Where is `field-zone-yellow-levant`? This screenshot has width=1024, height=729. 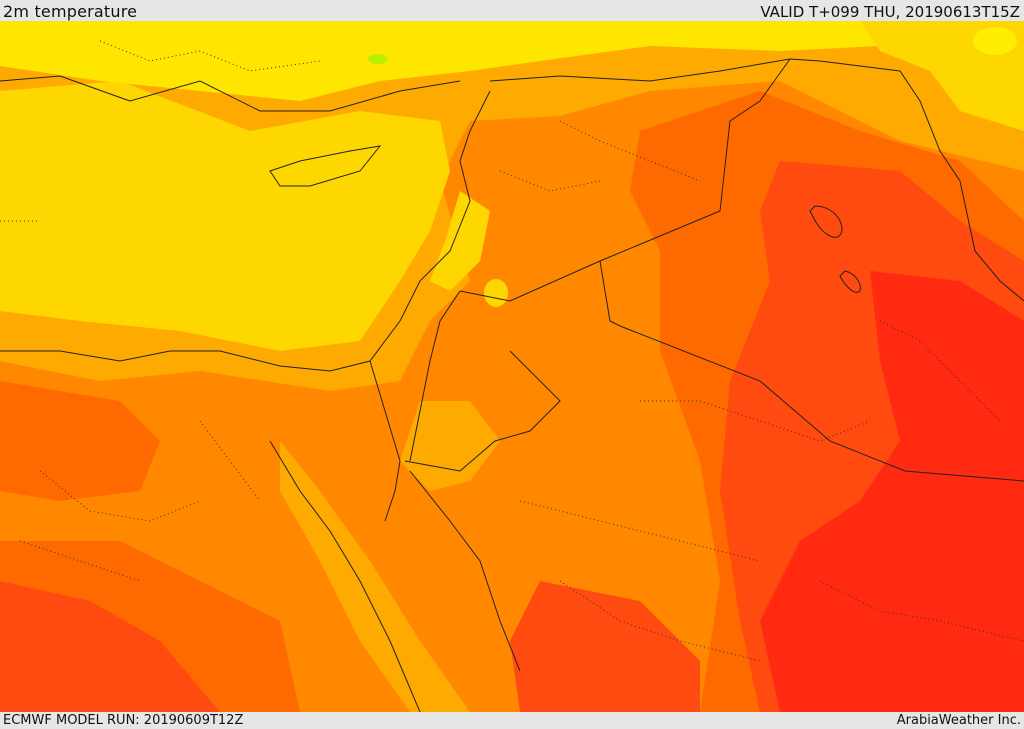
field-zone-yellow-levant is located at coordinates (460, 241).